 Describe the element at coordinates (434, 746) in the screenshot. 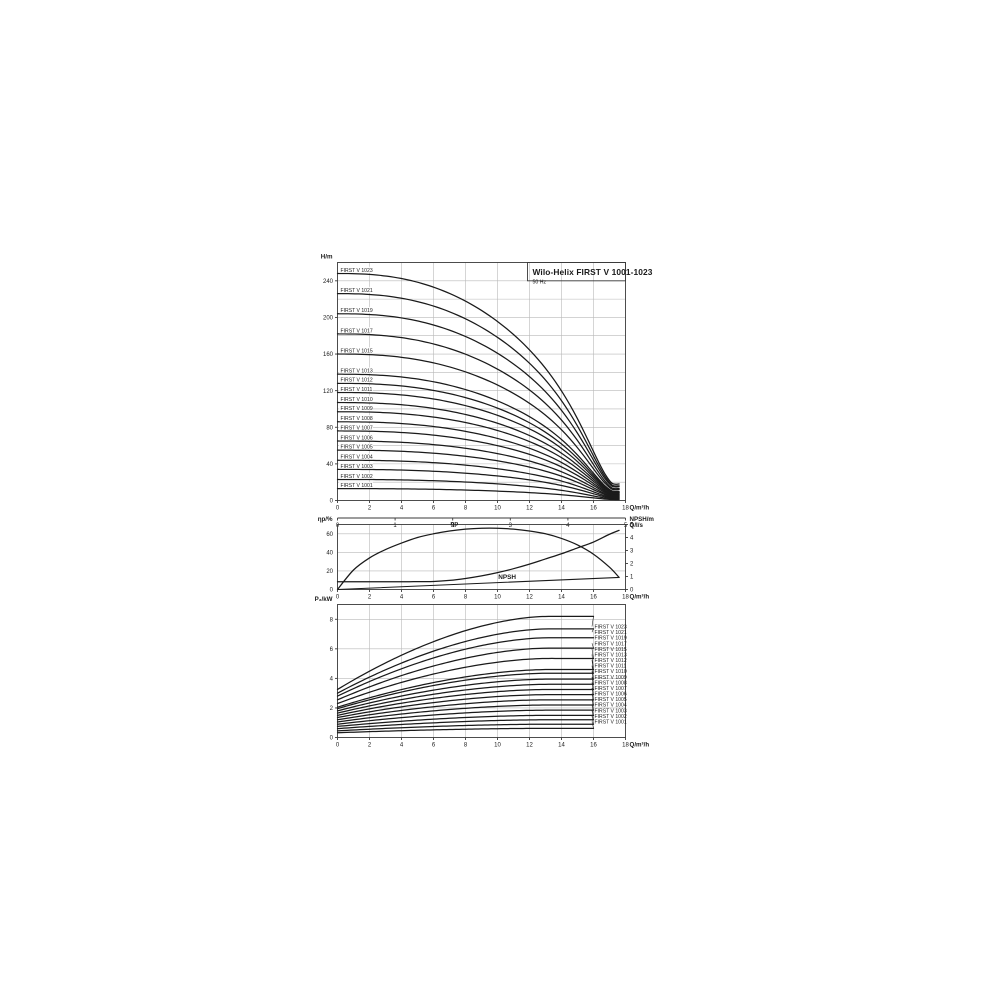

I see `x-axis-tick-power: 6` at that location.